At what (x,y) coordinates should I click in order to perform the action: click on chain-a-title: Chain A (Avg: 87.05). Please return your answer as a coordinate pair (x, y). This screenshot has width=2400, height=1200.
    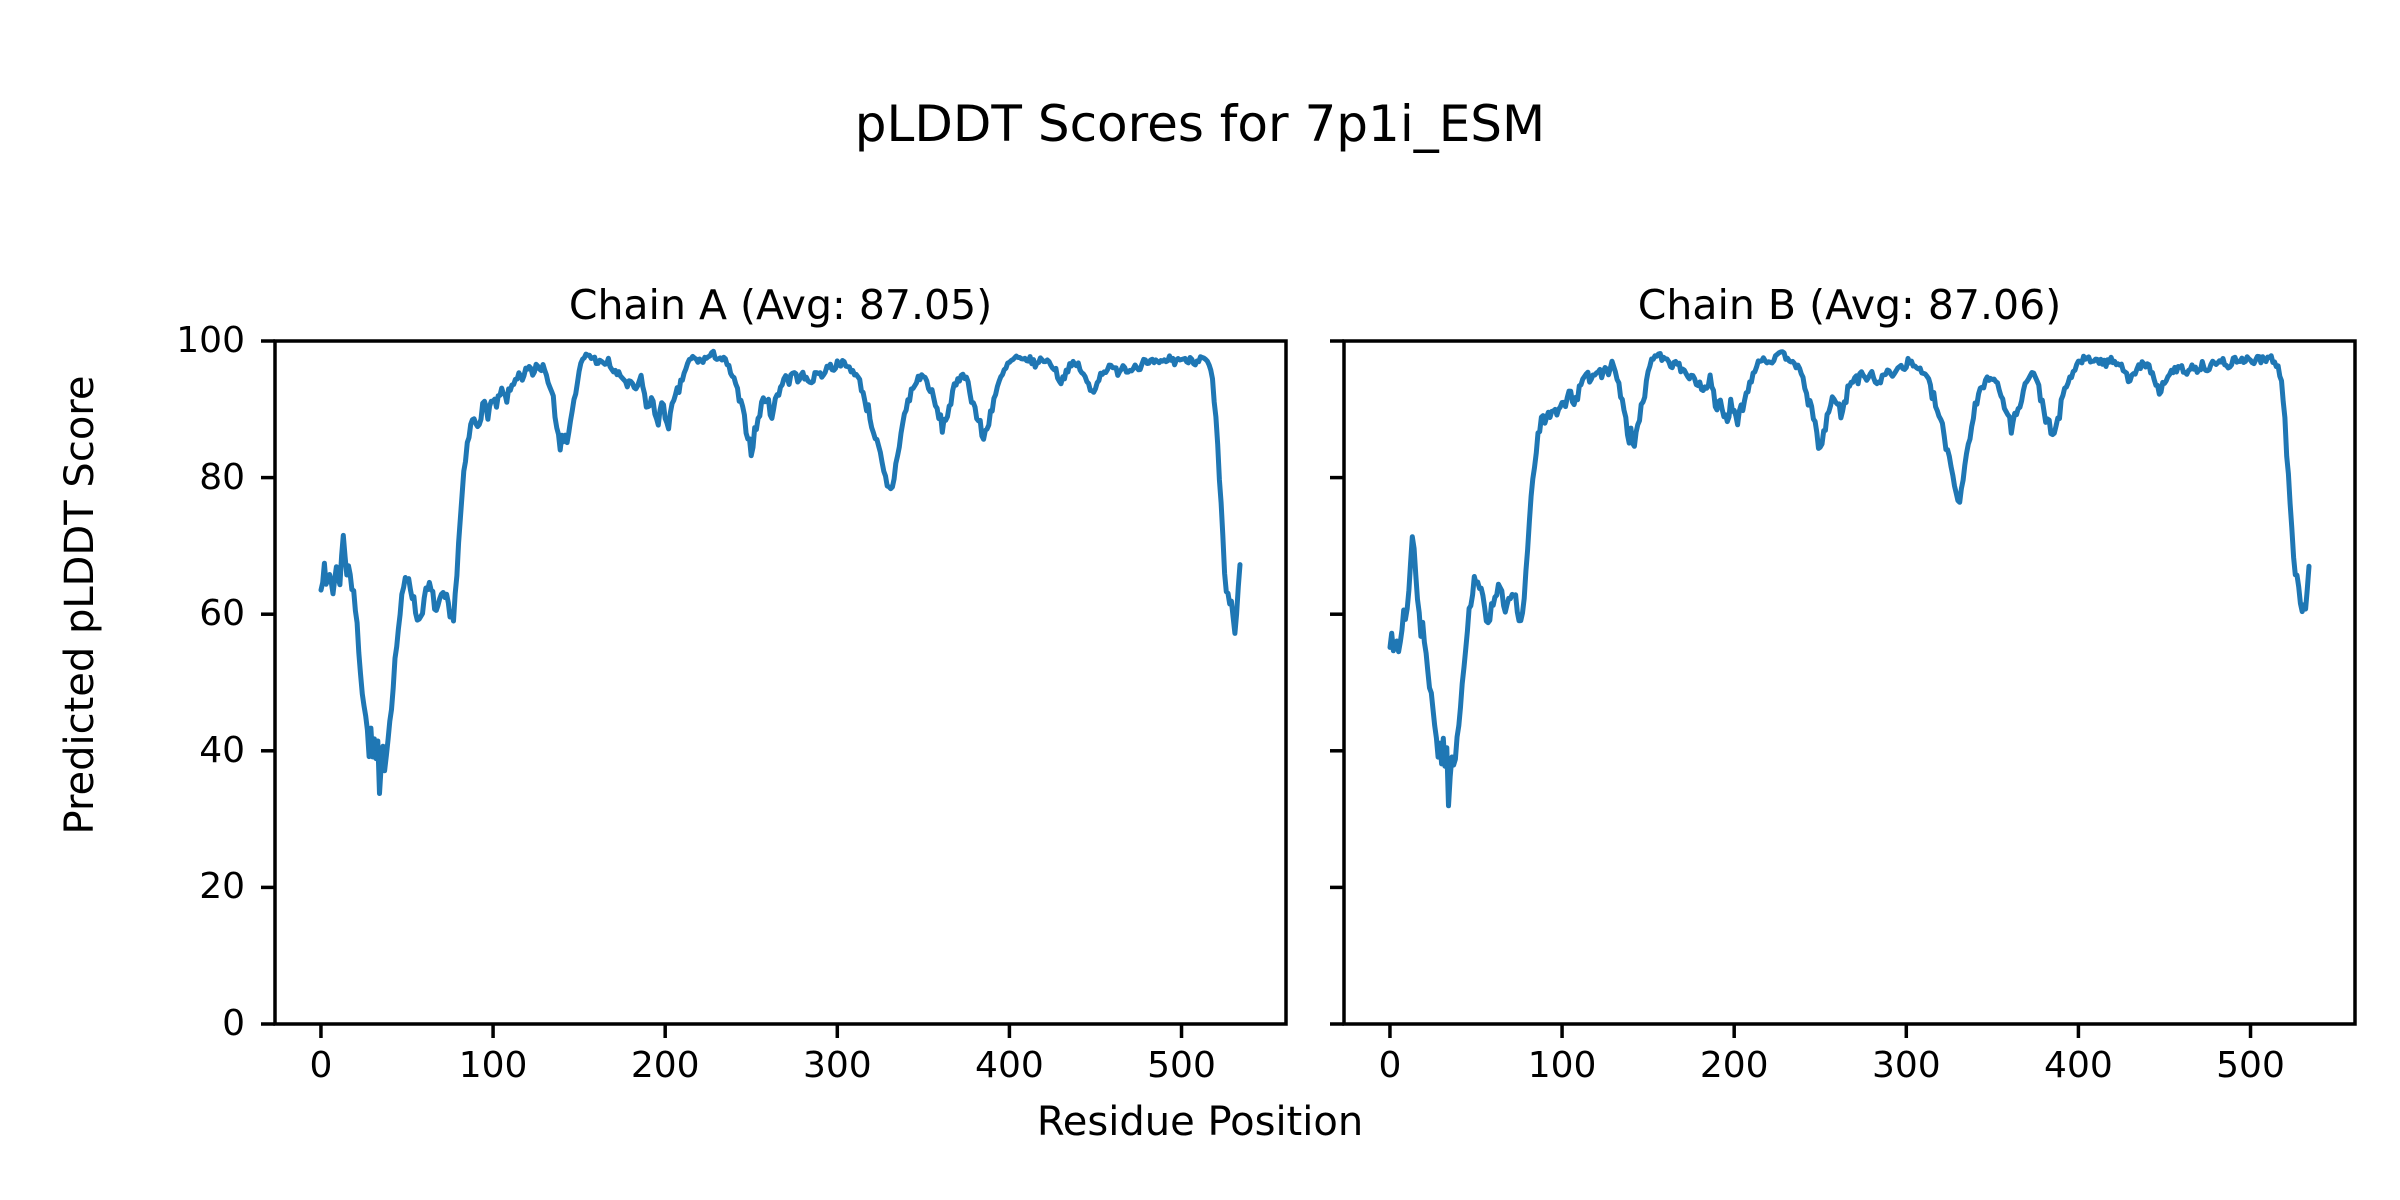
    Looking at the image, I should click on (780, 305).